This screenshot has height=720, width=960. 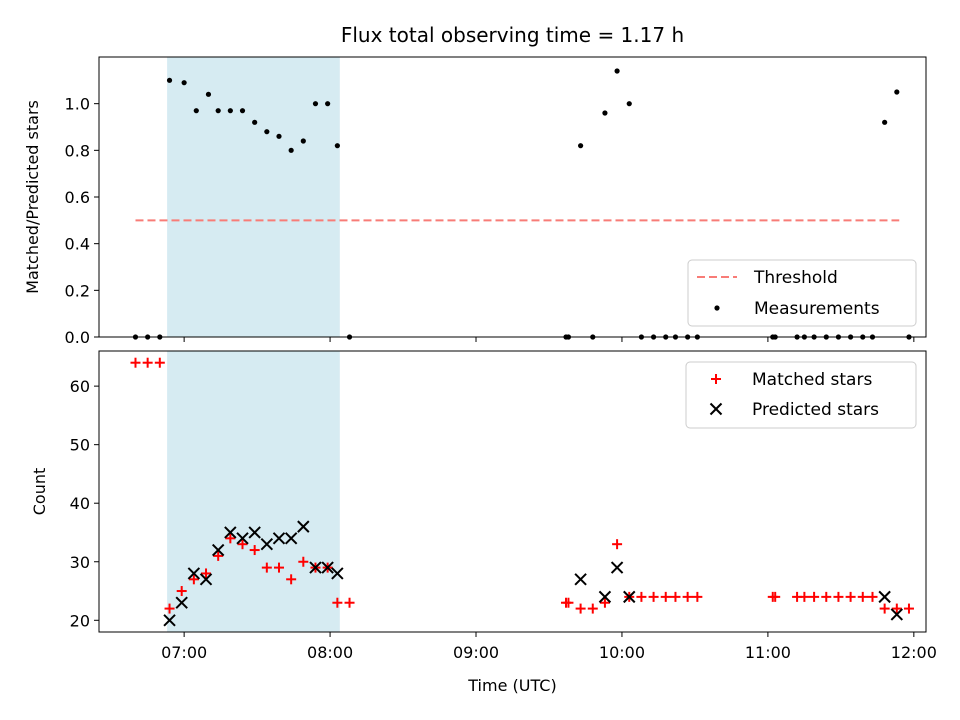 What do you see at coordinates (817, 309) in the screenshot?
I see `legend-measurements-label: Measurements` at bounding box center [817, 309].